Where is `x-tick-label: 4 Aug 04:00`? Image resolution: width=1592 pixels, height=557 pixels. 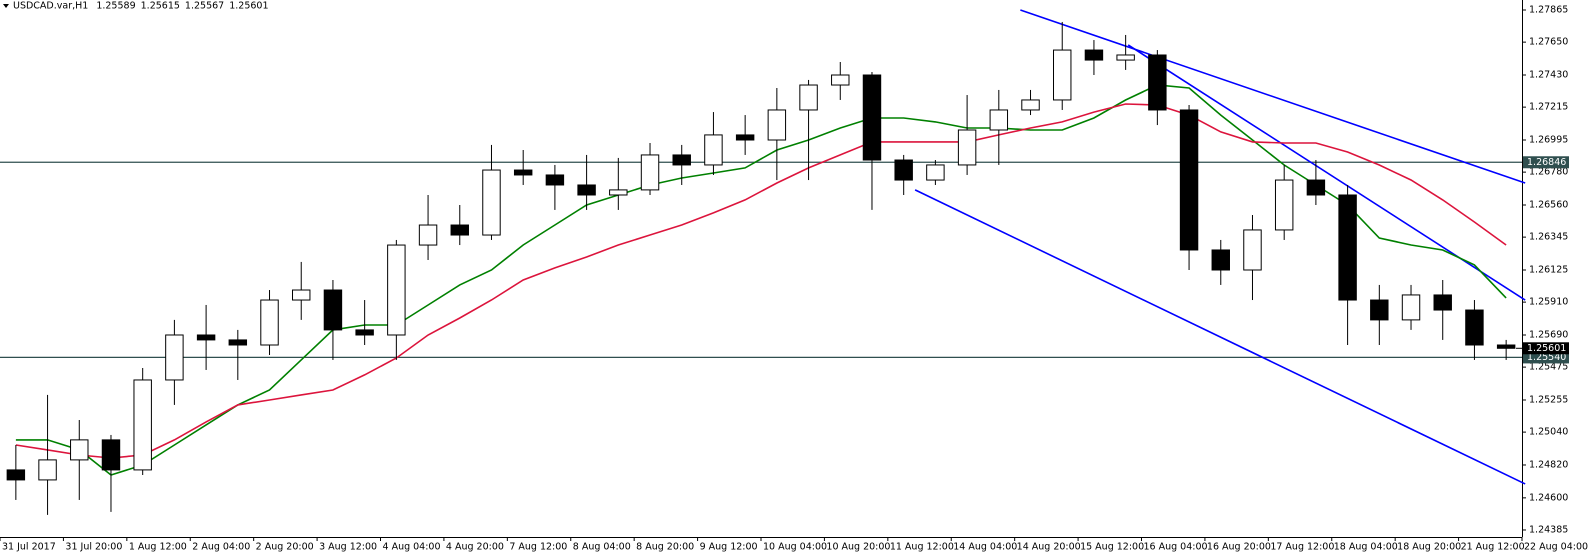 x-tick-label: 4 Aug 04:00 is located at coordinates (412, 547).